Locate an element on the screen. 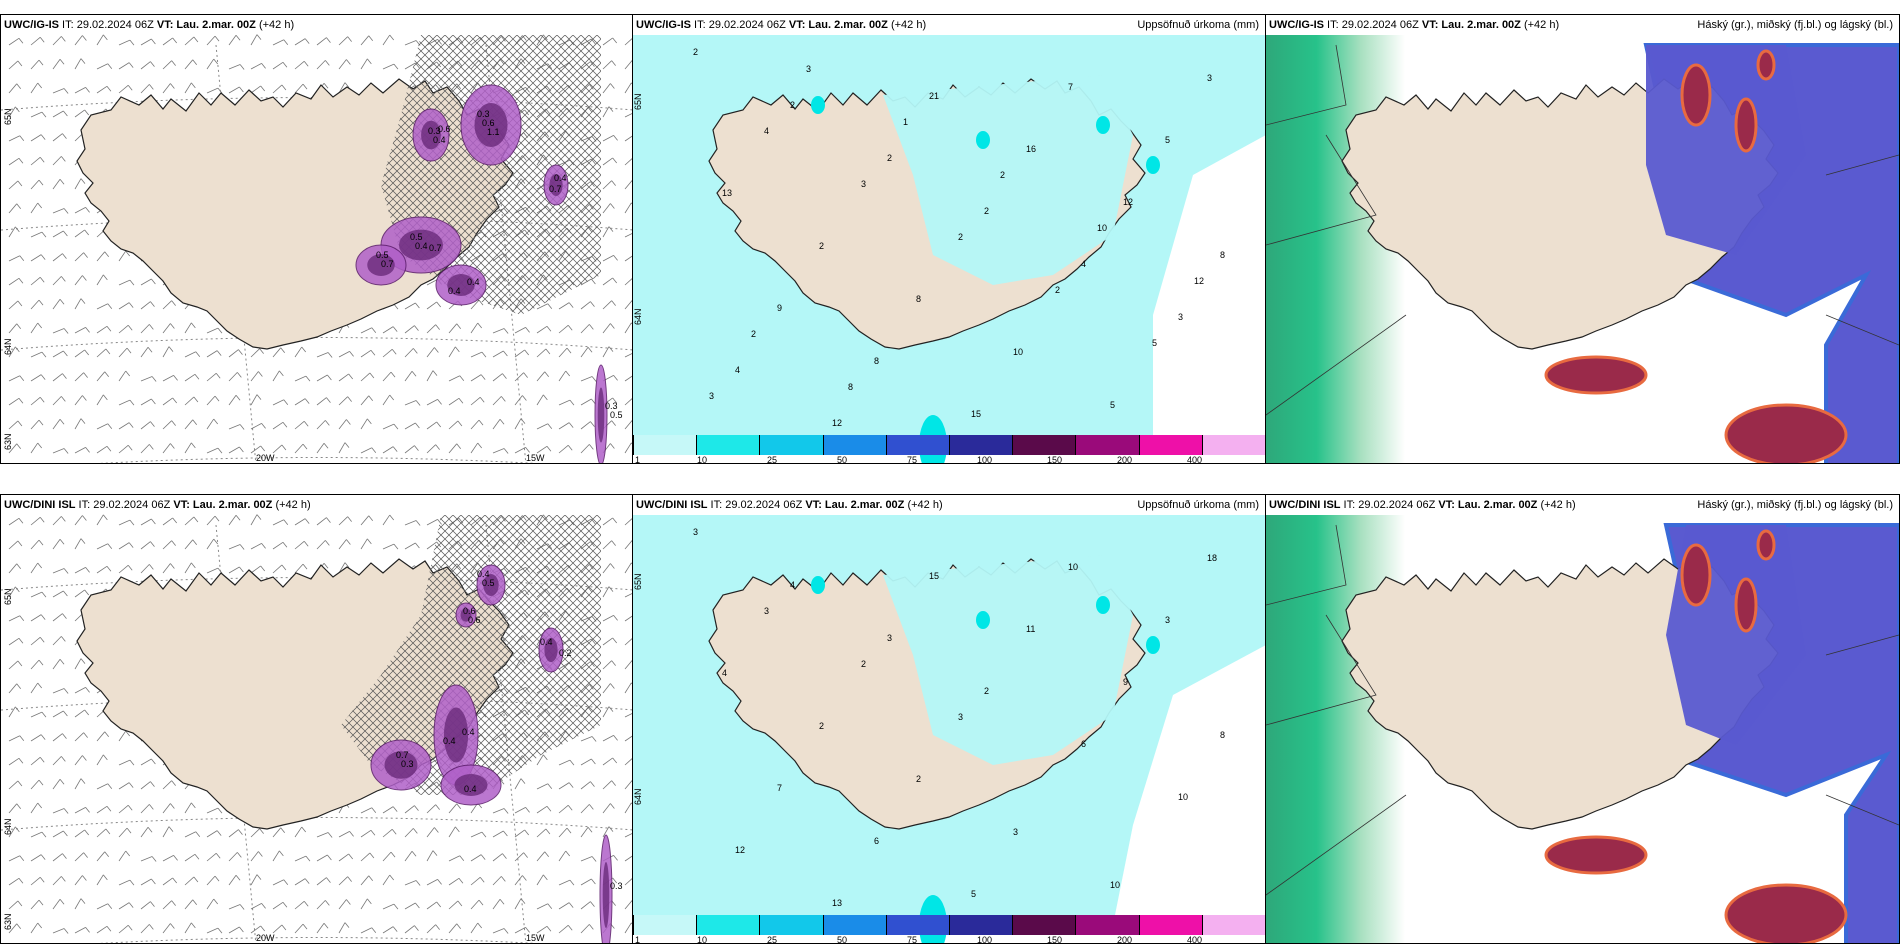 Image resolution: width=1900 pixels, height=950 pixels. value-label: 9 is located at coordinates (1125, 682).